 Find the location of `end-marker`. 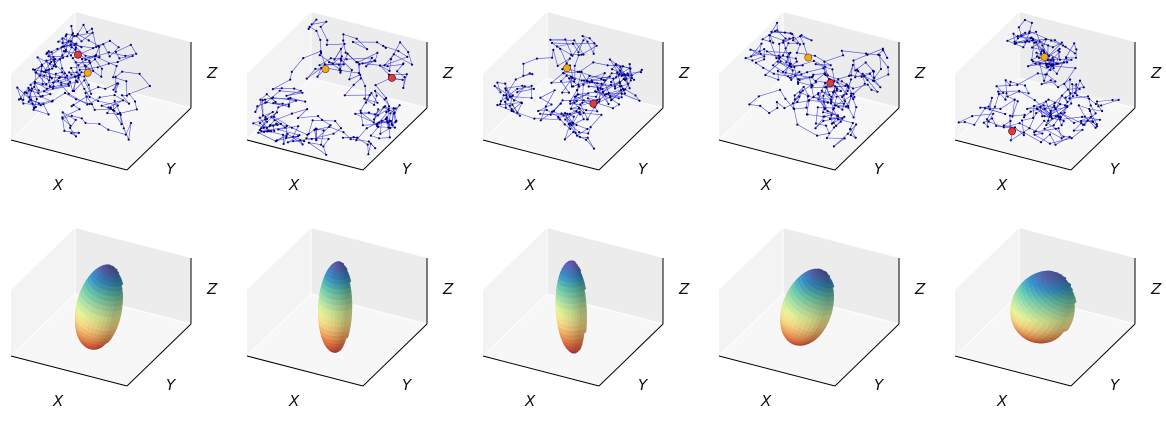

end-marker is located at coordinates (1012, 131).